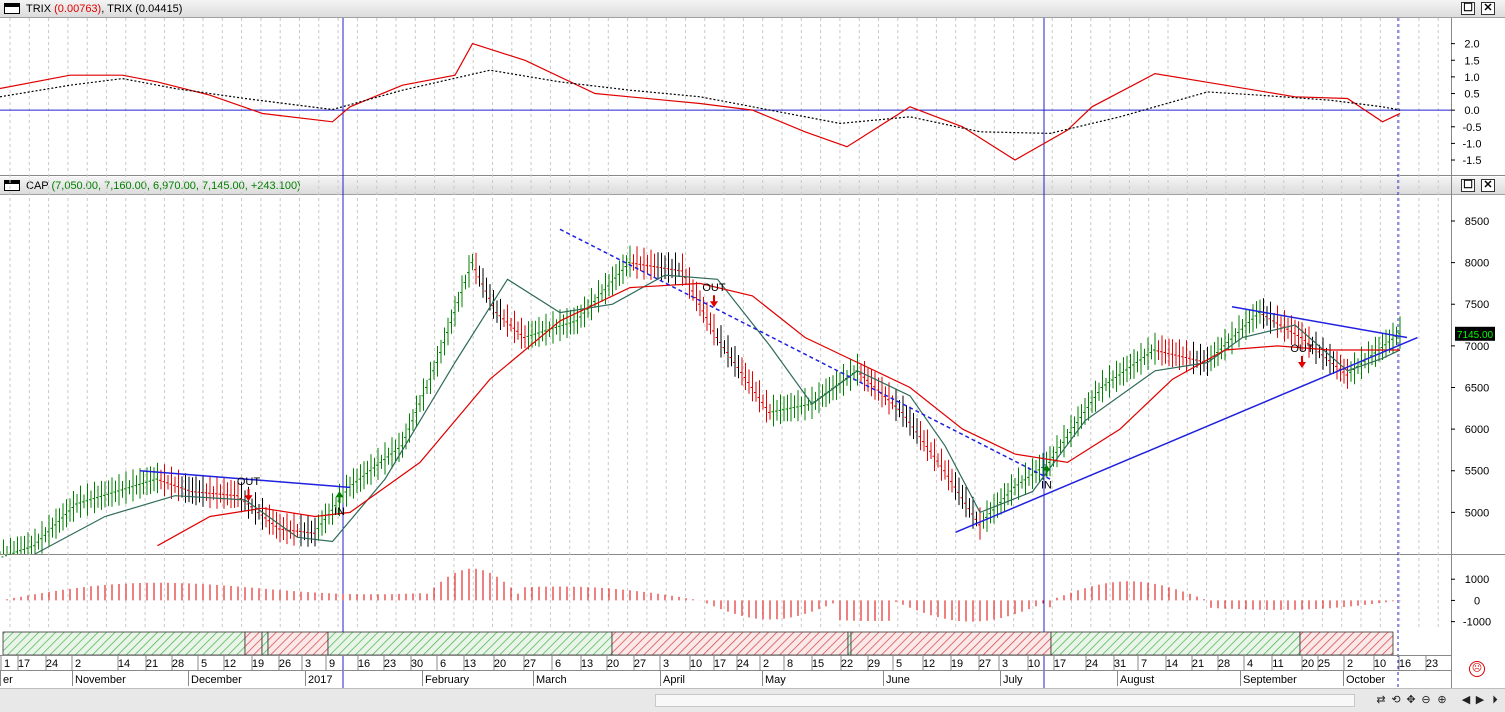  What do you see at coordinates (1411, 700) in the screenshot?
I see `pan-icon: ✥` at bounding box center [1411, 700].